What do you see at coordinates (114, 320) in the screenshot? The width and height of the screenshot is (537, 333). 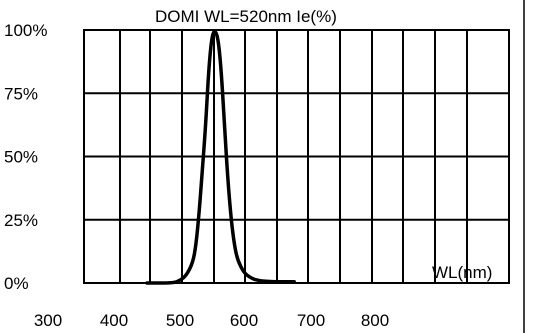 I see `x-tick-label: 400` at bounding box center [114, 320].